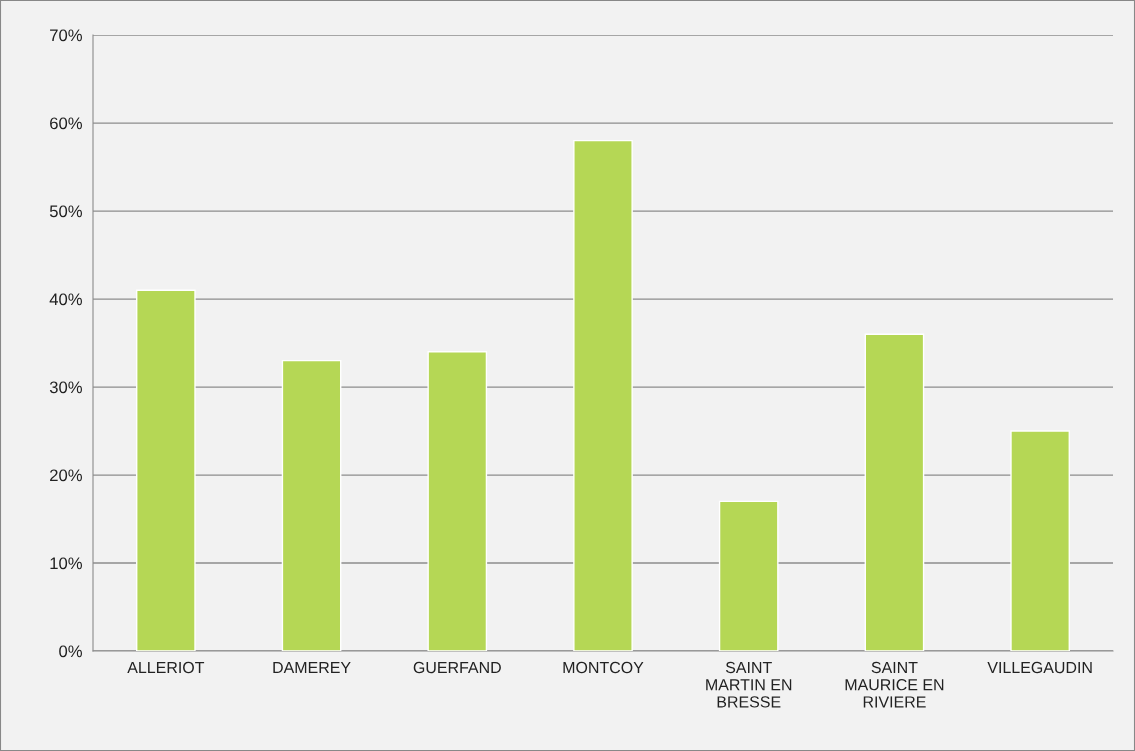  What do you see at coordinates (312, 667) in the screenshot?
I see `x-tick-label: DAMEREY` at bounding box center [312, 667].